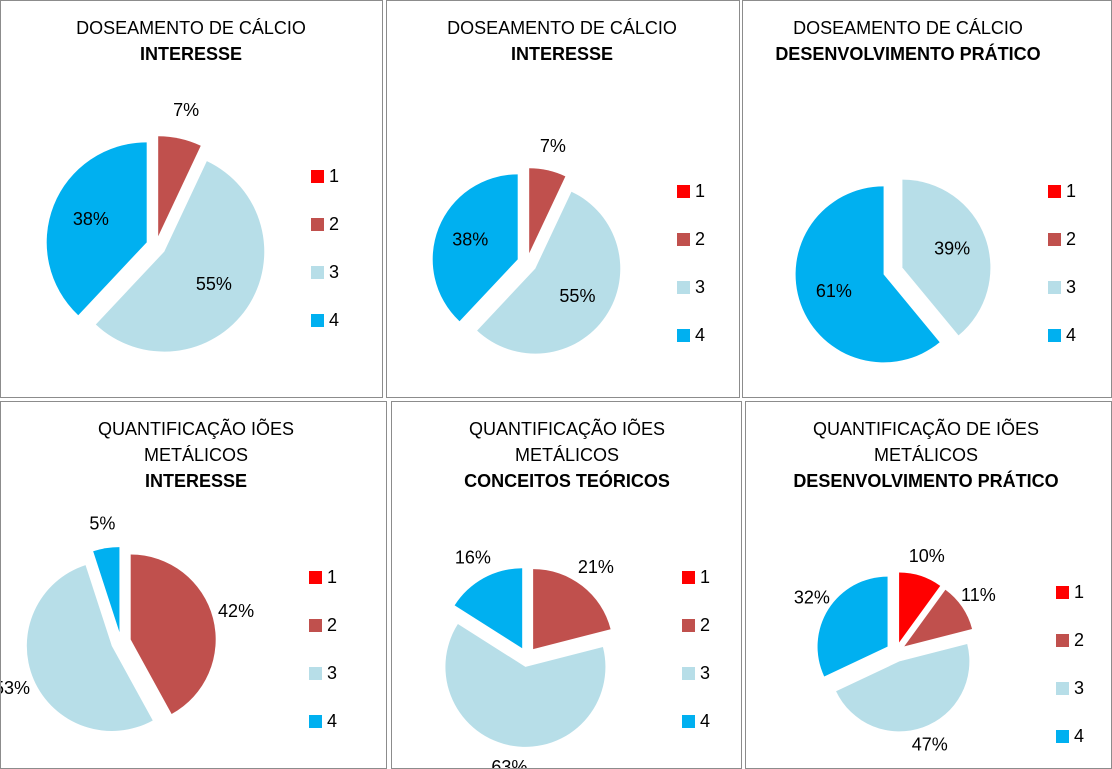 The height and width of the screenshot is (769, 1112). Describe the element at coordinates (236, 611) in the screenshot. I see `data-label: 42%` at that location.